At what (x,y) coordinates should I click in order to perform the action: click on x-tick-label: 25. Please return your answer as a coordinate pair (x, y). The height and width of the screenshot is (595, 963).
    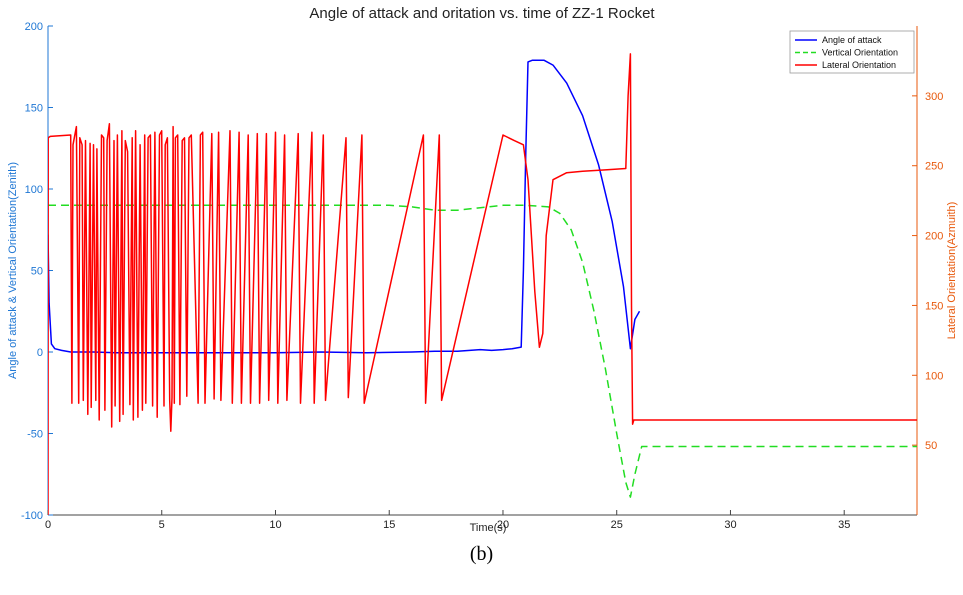
    Looking at the image, I should click on (617, 525).